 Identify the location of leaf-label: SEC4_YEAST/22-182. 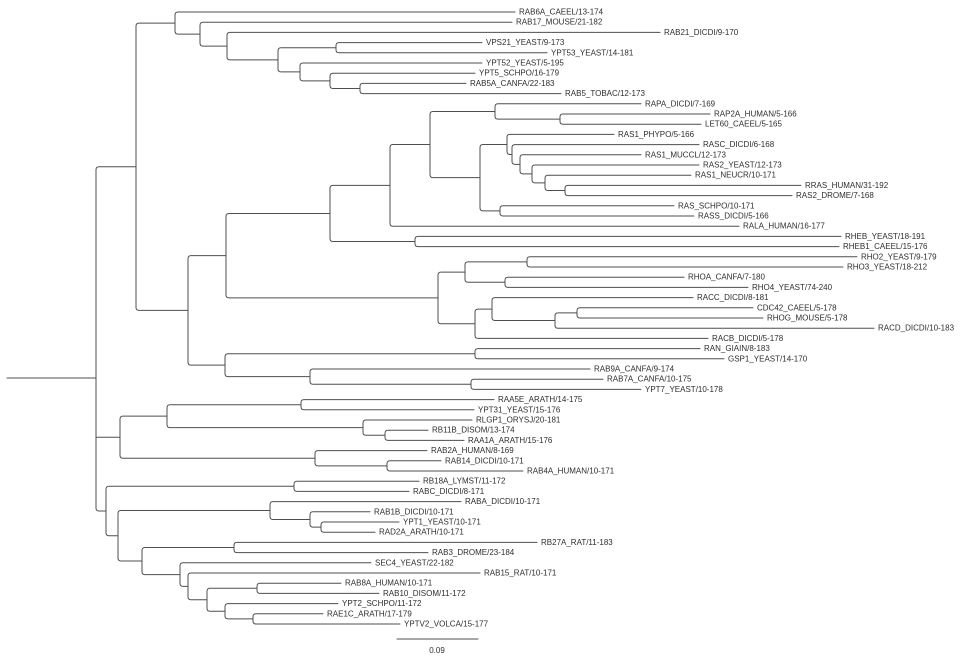
(414, 562).